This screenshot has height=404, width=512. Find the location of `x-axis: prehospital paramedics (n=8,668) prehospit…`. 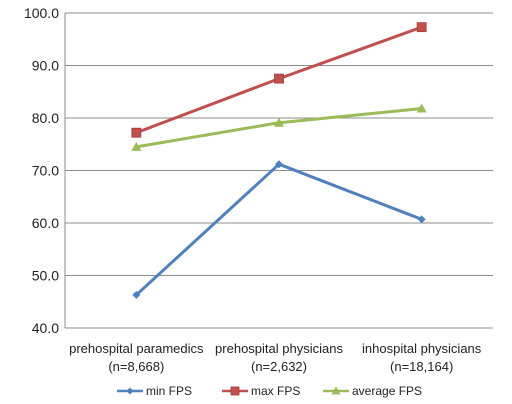

x-axis: prehospital paramedics (n=8,668) prehospit… is located at coordinates (279, 350).